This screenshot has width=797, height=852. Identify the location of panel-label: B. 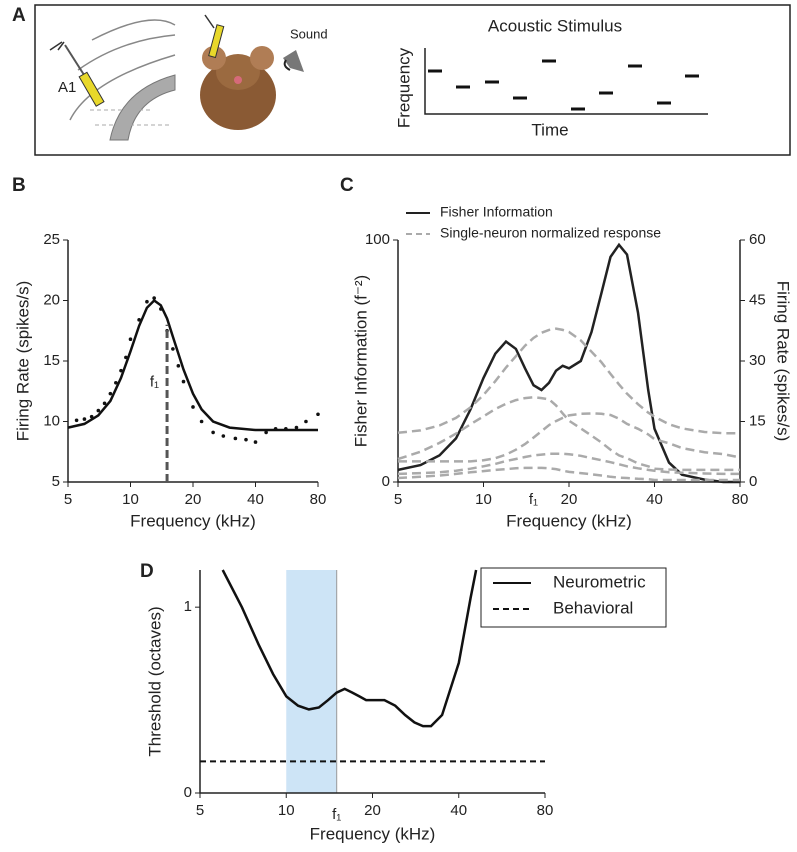
(19, 185).